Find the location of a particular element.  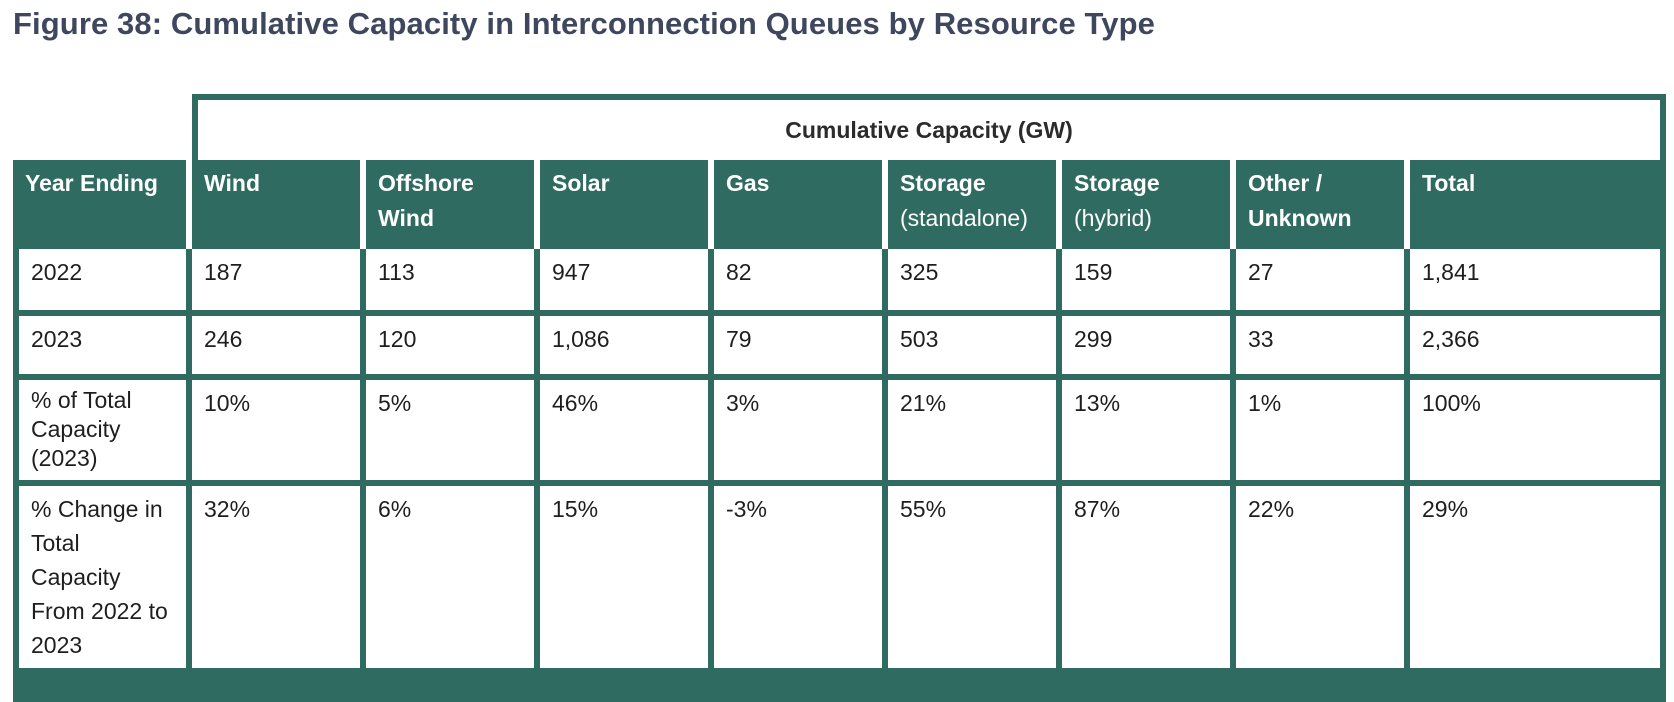

table-cell: 503 is located at coordinates (975, 348).